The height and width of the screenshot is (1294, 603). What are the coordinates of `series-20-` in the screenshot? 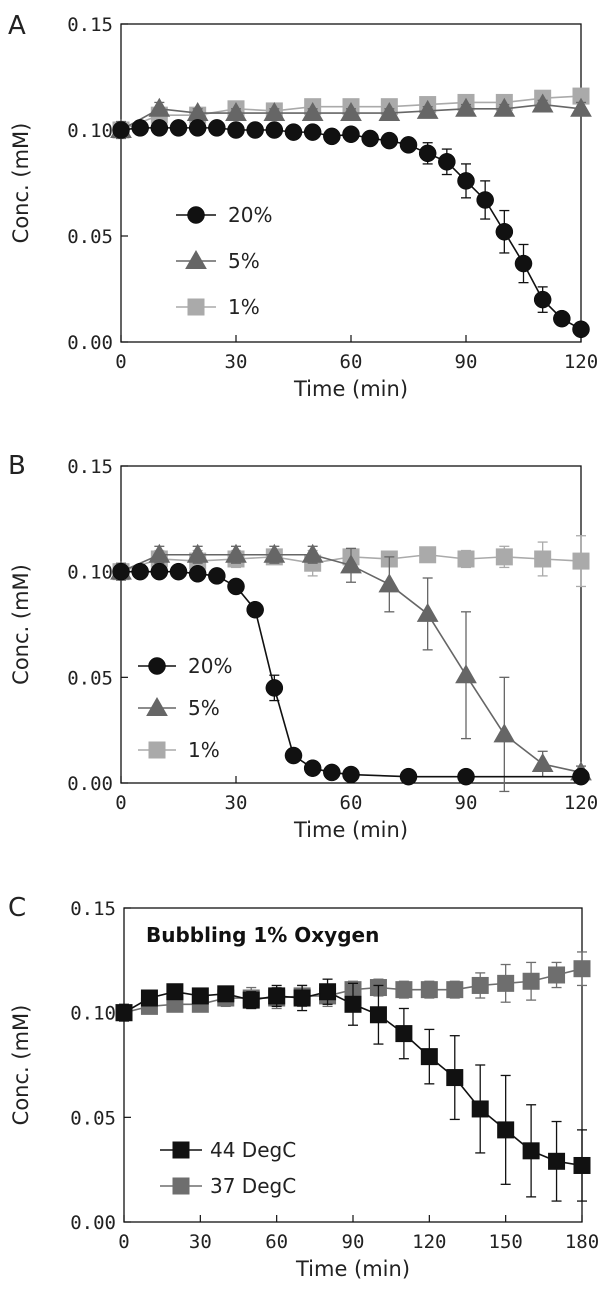 It's located at (351, 229).